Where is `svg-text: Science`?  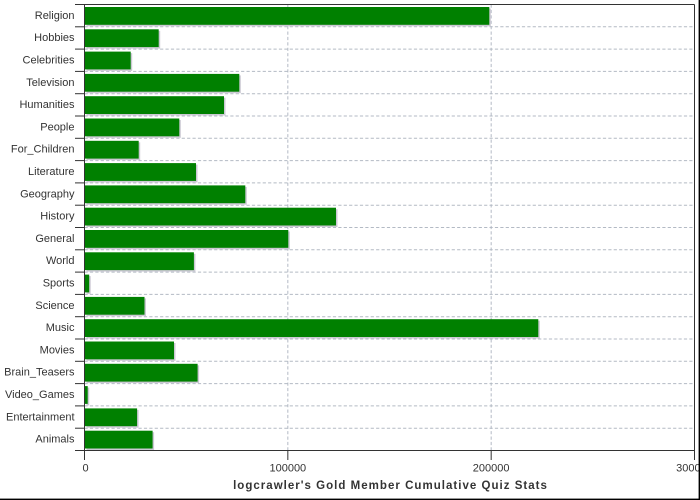 svg-text: Science is located at coordinates (54, 306).